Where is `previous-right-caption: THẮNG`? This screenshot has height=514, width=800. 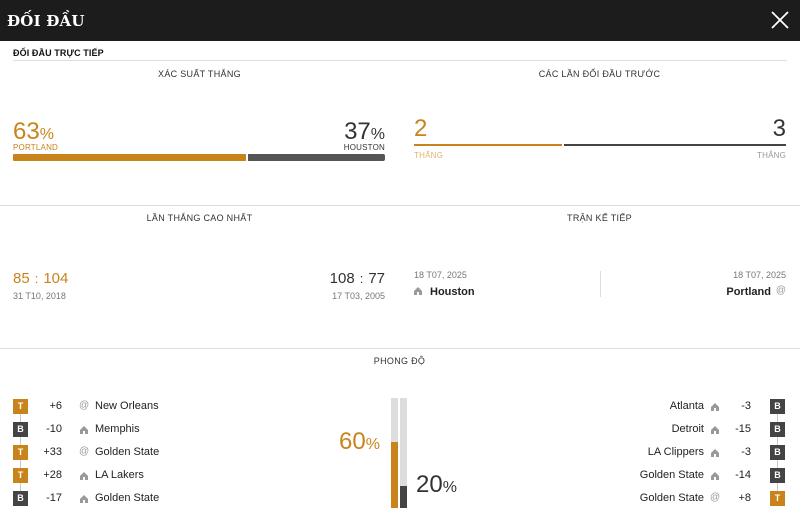 previous-right-caption: THẮNG is located at coordinates (771, 155).